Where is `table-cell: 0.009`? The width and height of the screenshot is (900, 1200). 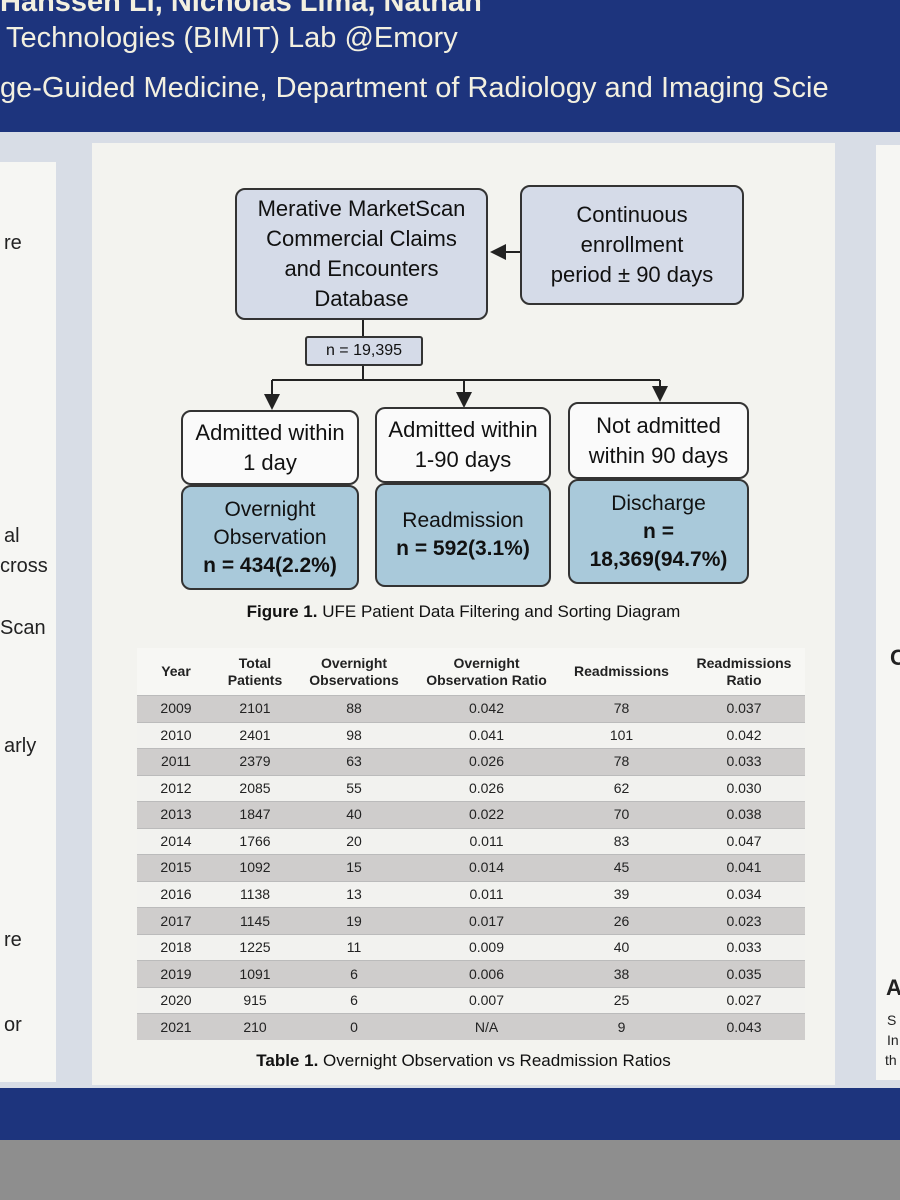
table-cell: 0.009 is located at coordinates (486, 947).